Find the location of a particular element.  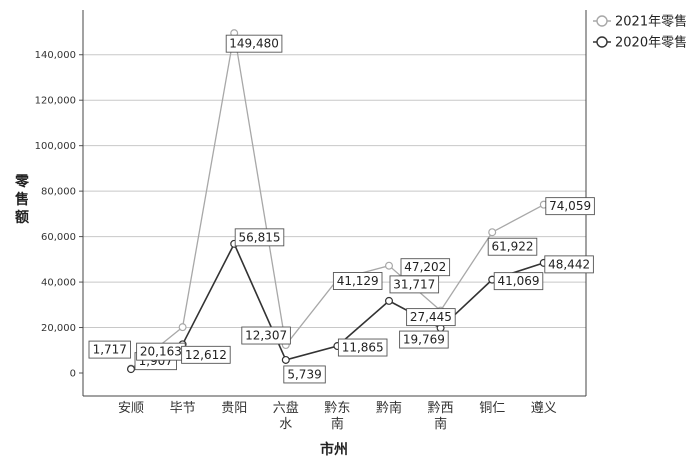

data-label: 12,307 is located at coordinates (266, 336).